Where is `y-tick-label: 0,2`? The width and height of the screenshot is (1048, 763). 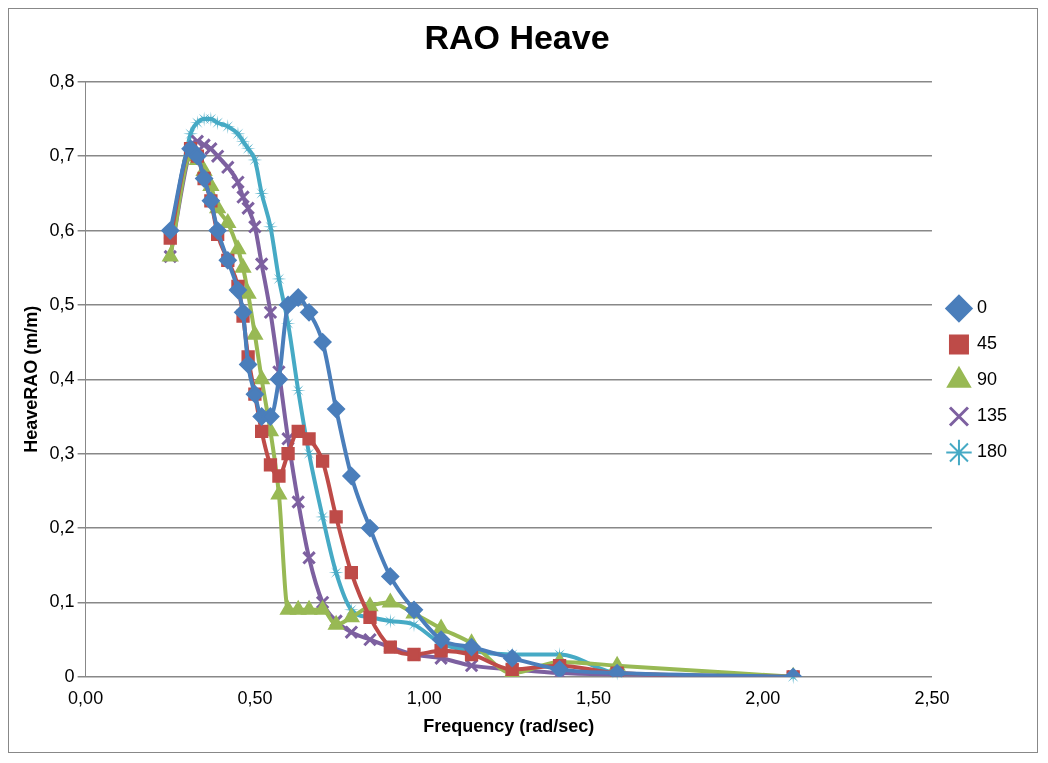
y-tick-label: 0,2 is located at coordinates (62, 527).